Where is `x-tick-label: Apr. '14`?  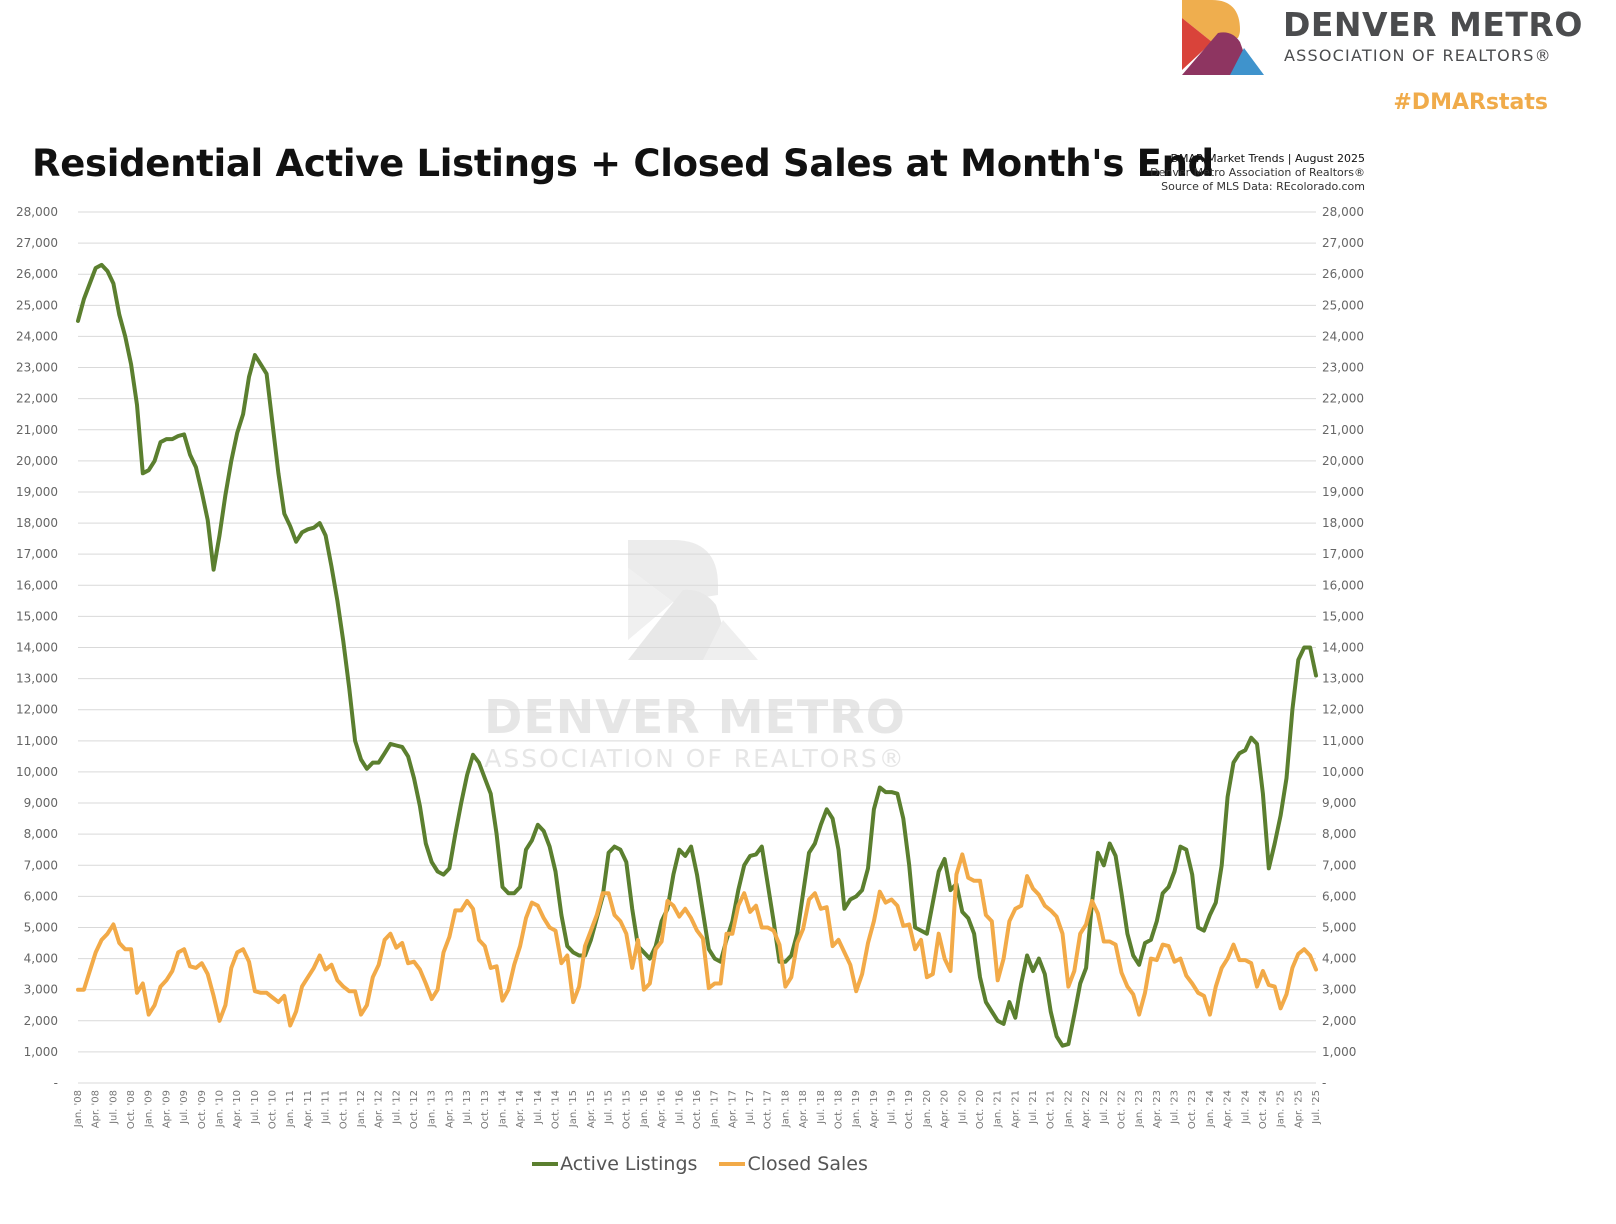
x-tick-label: Apr. '14 is located at coordinates (520, 1109).